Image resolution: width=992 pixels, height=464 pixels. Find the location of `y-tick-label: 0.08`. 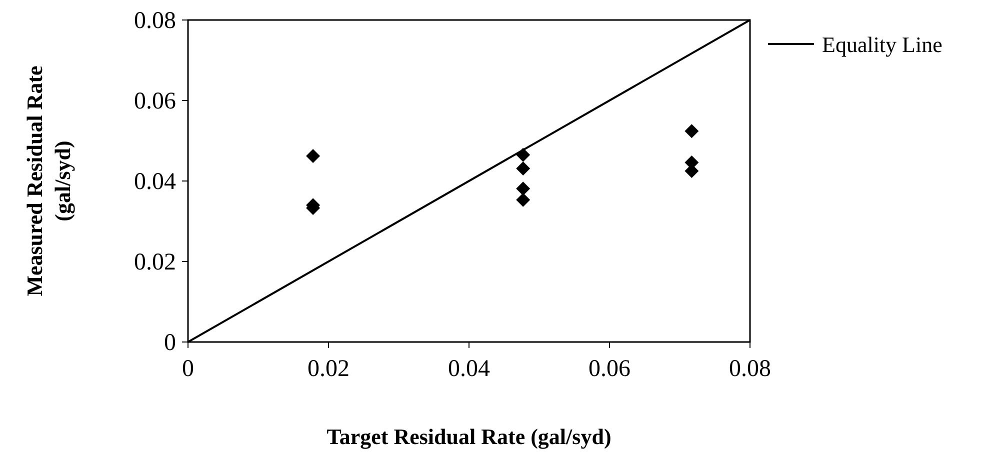

y-tick-label: 0.08 is located at coordinates (155, 21).